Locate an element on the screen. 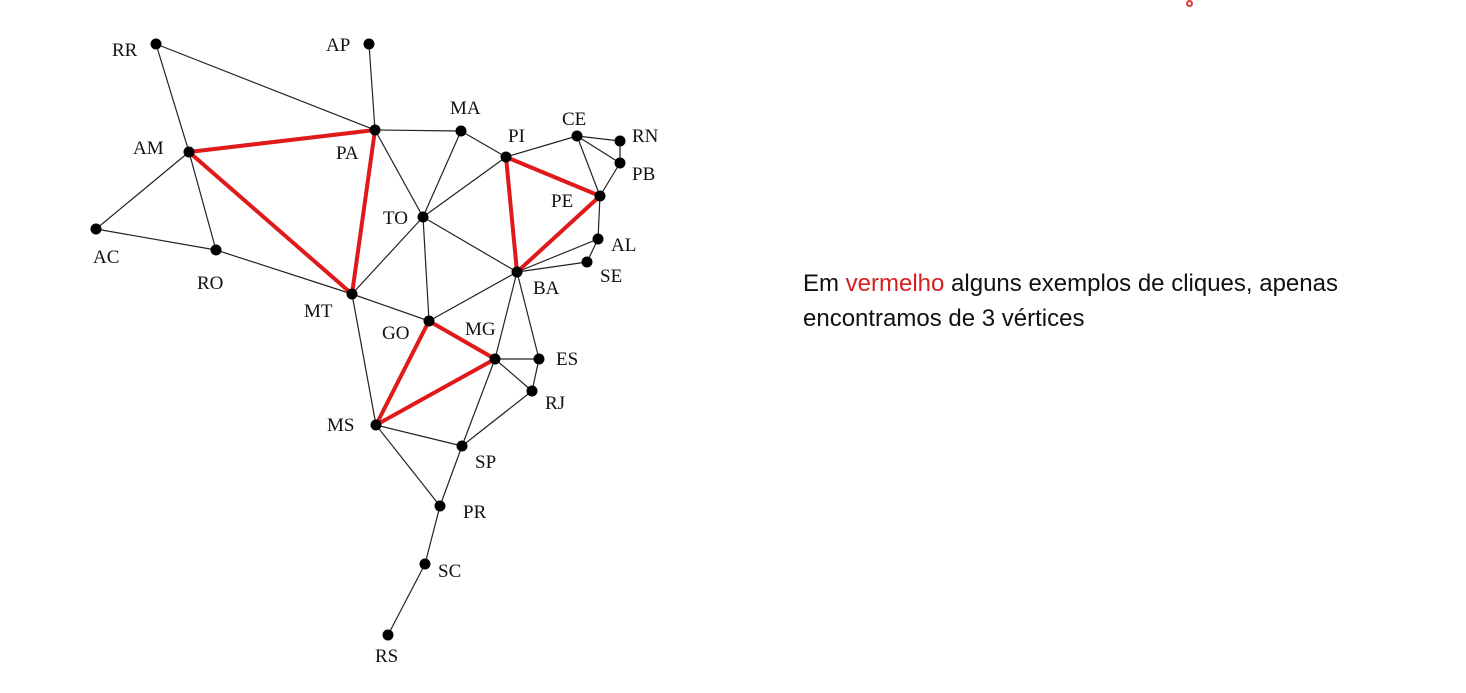 This screenshot has height=693, width=1466. node-label-rj: RJ is located at coordinates (555, 403).